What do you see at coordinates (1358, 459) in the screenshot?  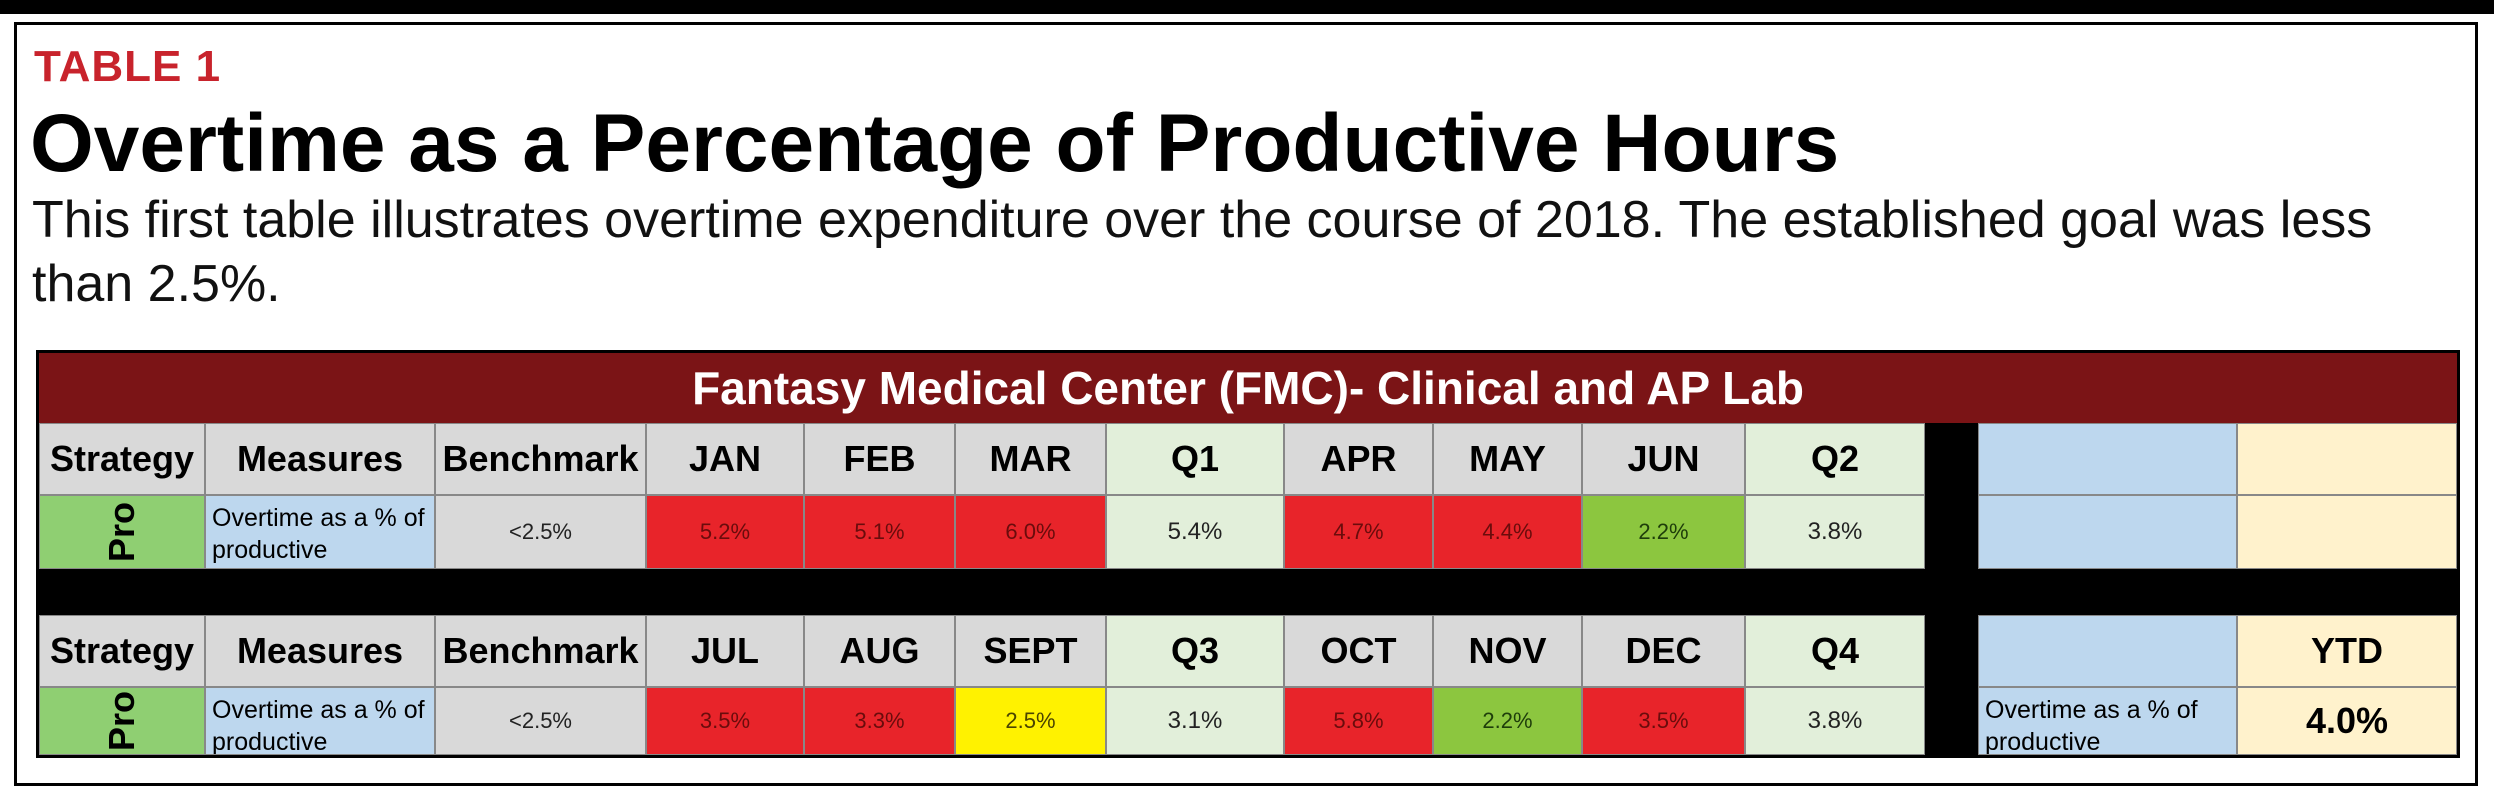 I see `column-header: APR` at bounding box center [1358, 459].